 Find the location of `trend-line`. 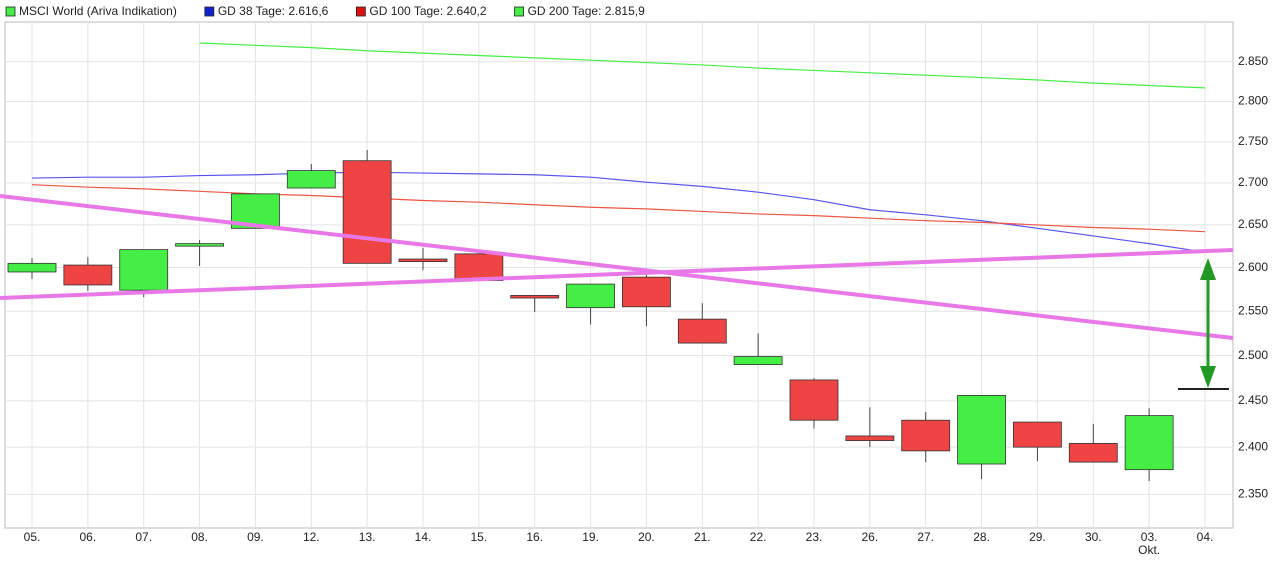

trend-line is located at coordinates (617, 274).